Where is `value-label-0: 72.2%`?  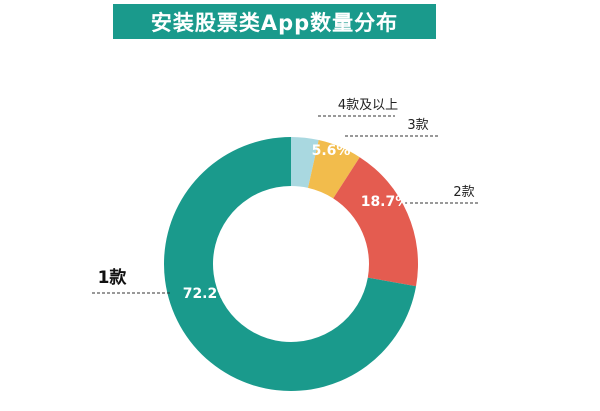 value-label-0: 72.2% is located at coordinates (207, 294).